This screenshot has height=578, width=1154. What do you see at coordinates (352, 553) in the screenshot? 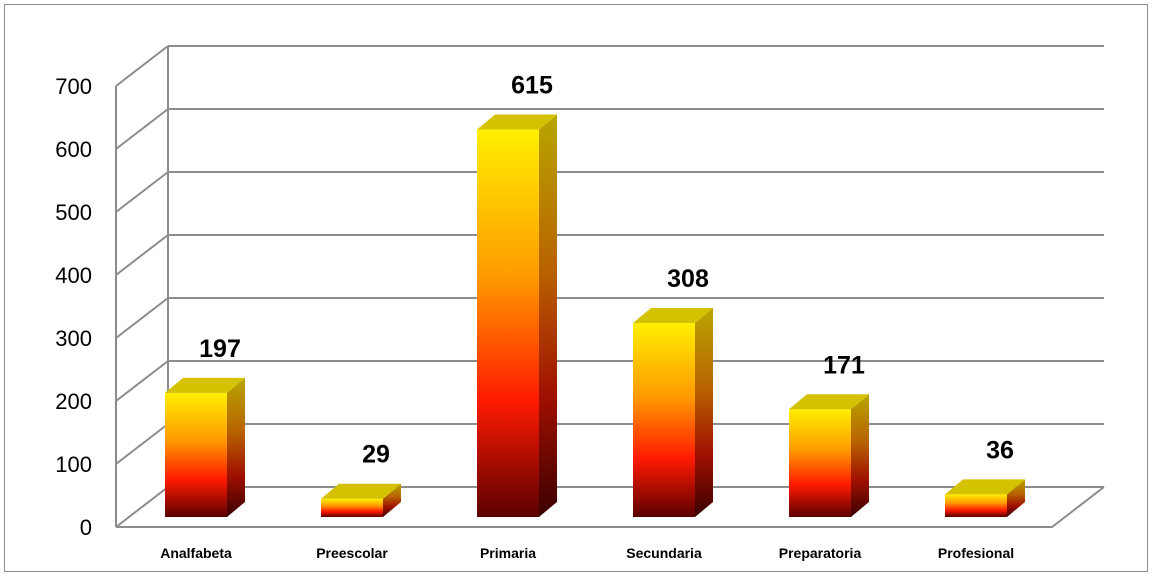
I see `x-category-label: Preescolar` at bounding box center [352, 553].